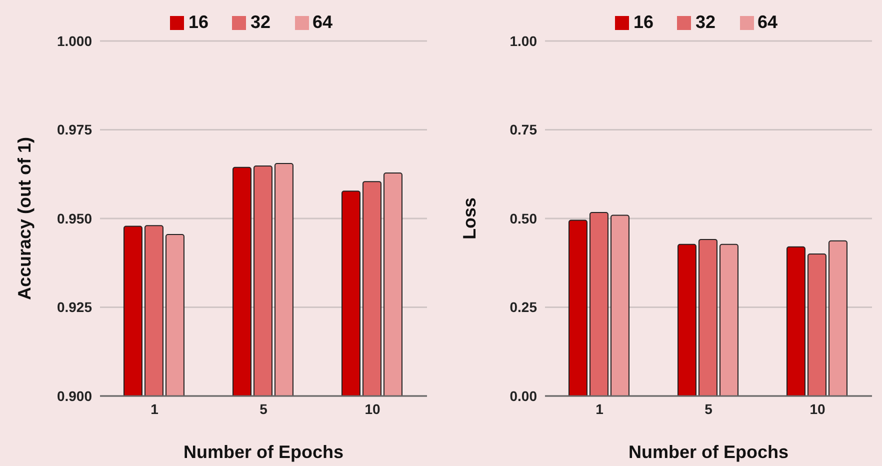 The width and height of the screenshot is (882, 466). What do you see at coordinates (74, 40) in the screenshot?
I see `y-tick-label: 1.000` at bounding box center [74, 40].